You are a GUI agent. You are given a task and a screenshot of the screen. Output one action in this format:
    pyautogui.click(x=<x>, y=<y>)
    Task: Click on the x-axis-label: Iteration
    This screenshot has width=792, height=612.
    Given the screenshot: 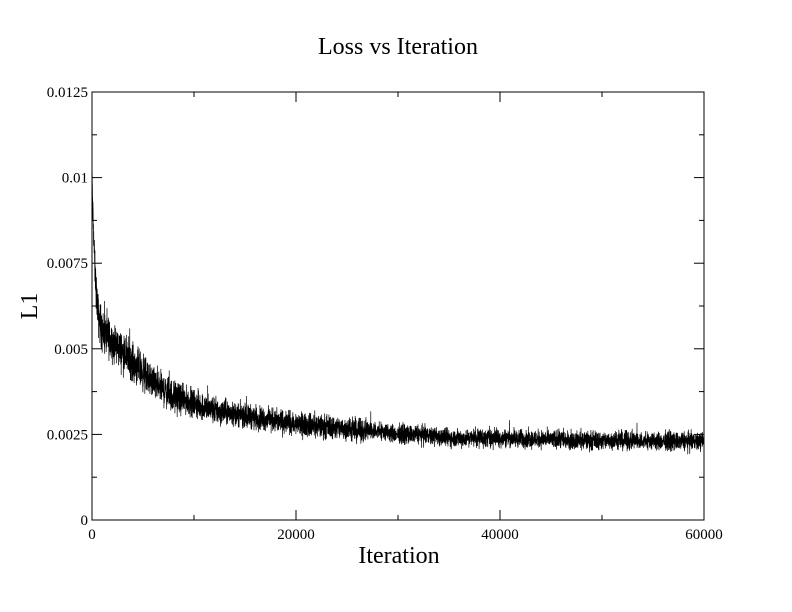 What is the action you would take?
    pyautogui.click(x=398, y=556)
    